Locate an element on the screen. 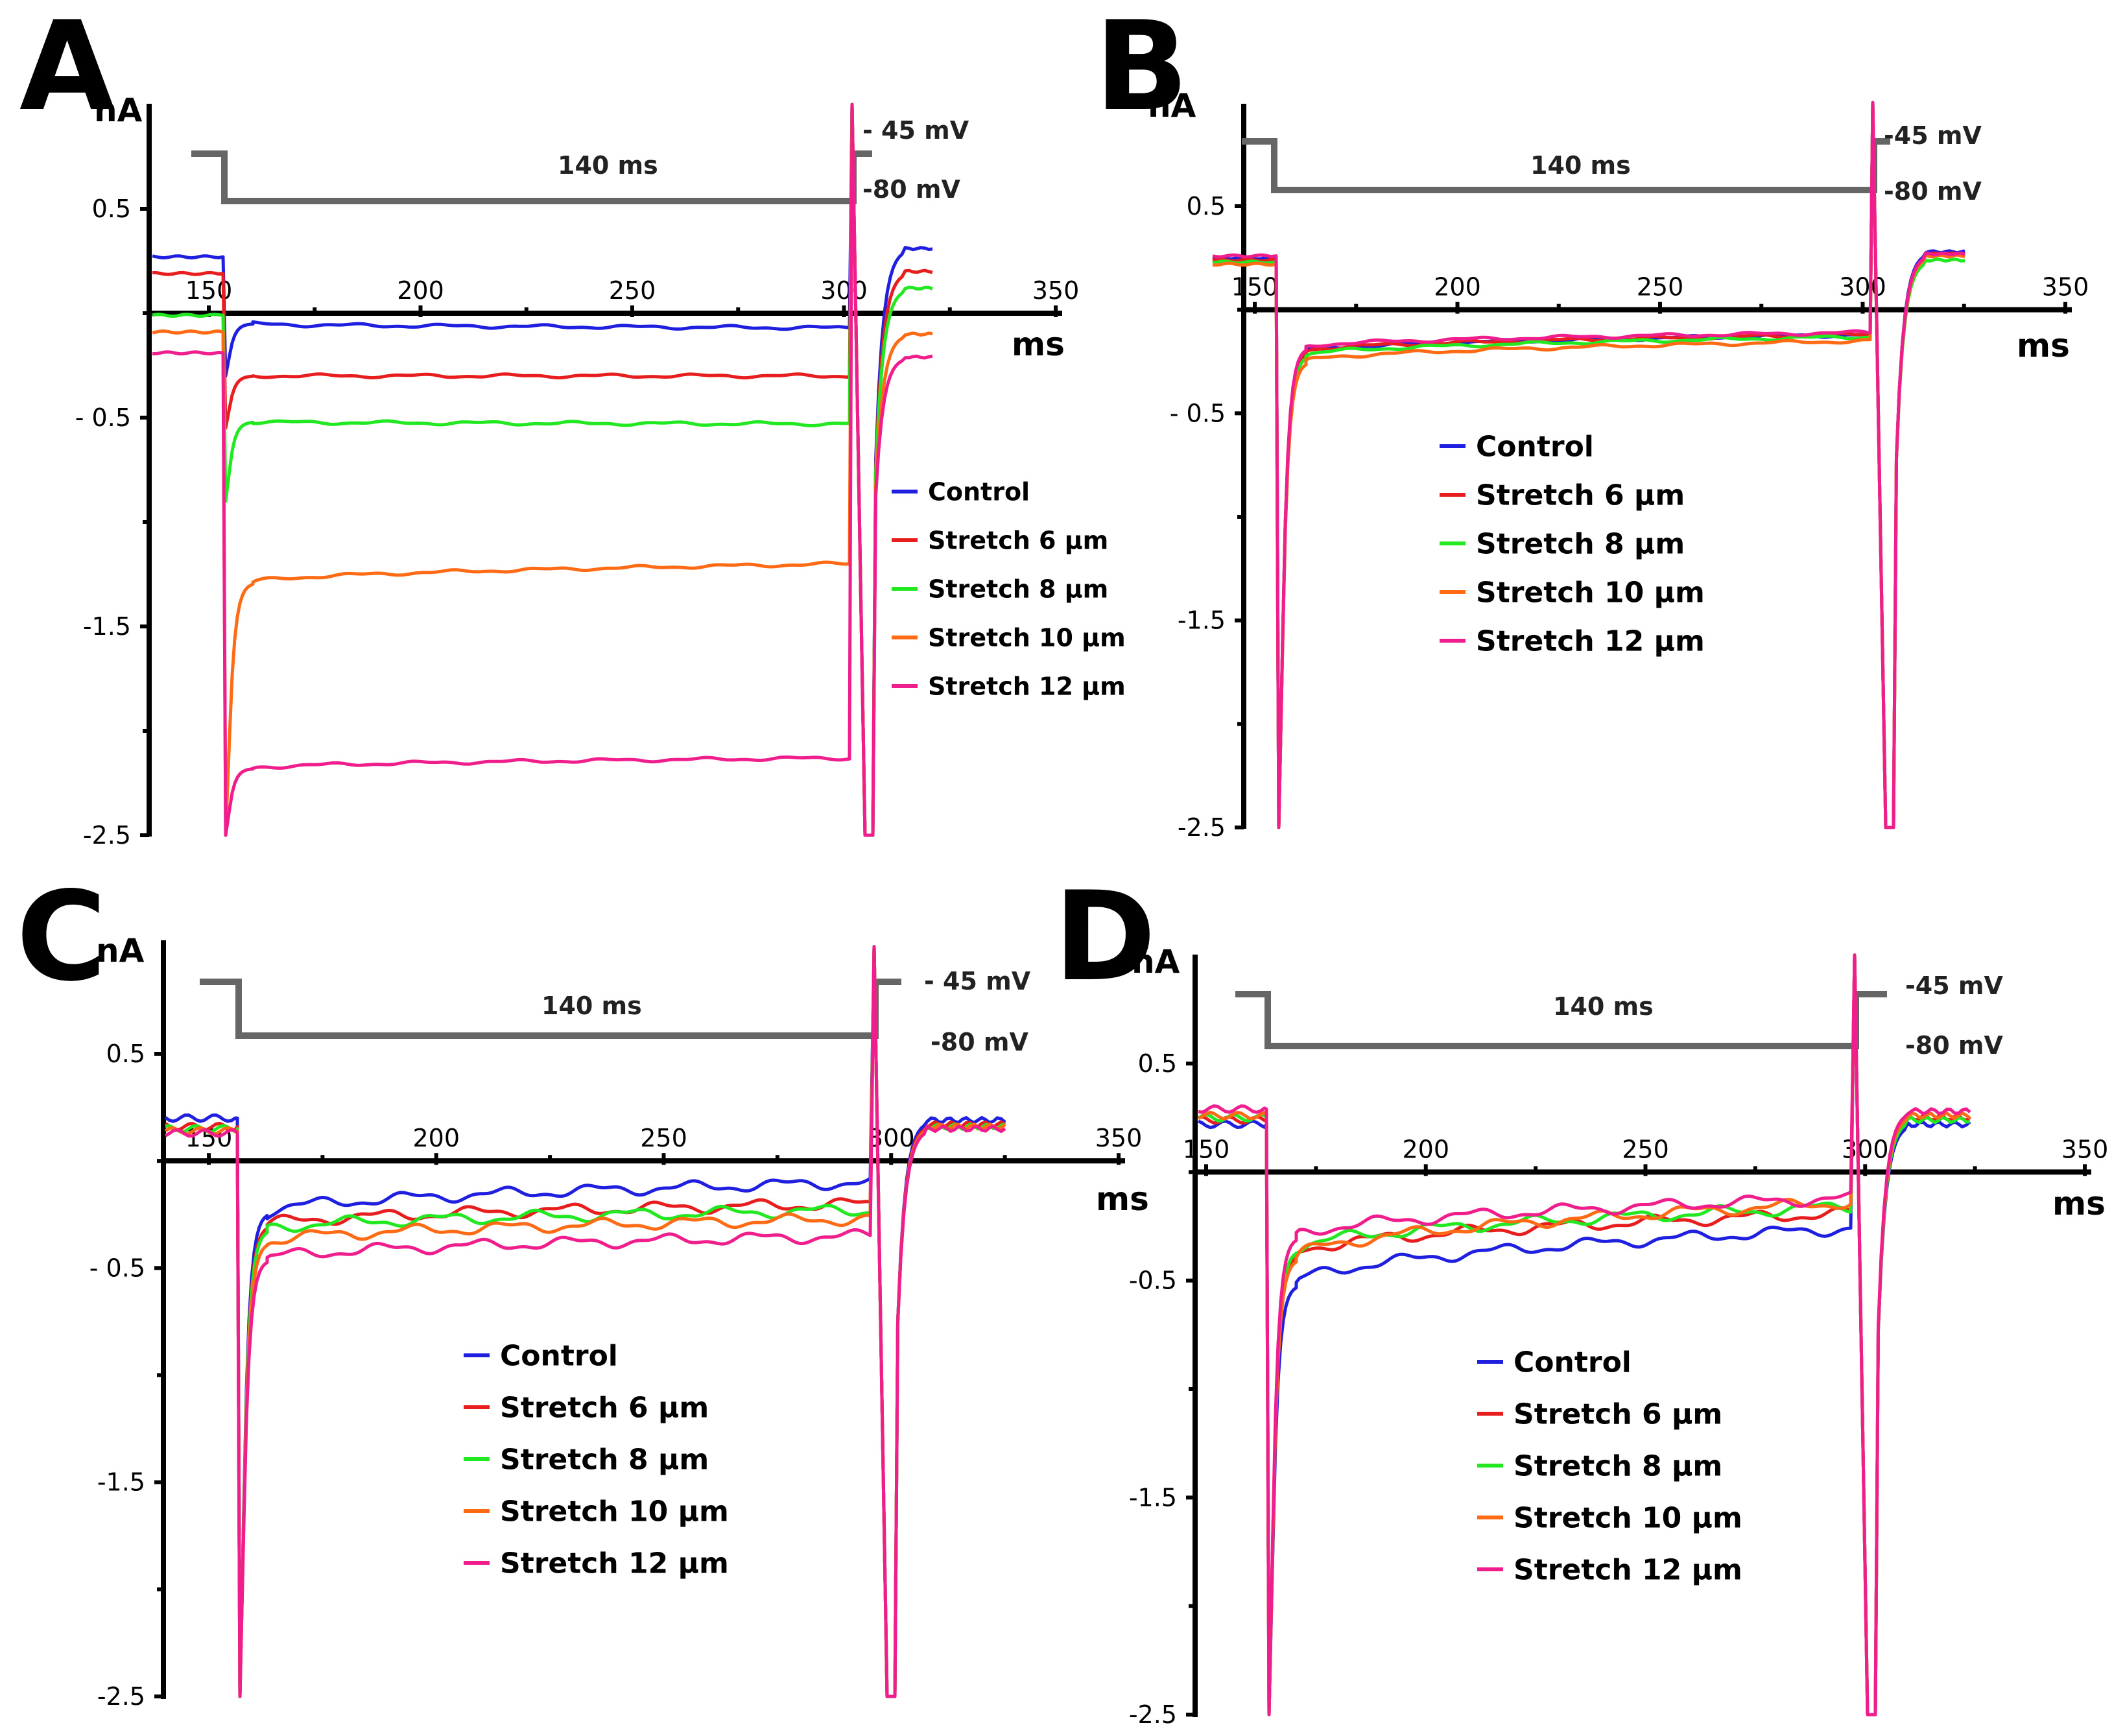 The width and height of the screenshot is (2125, 1736). panel-letter: C is located at coordinates (61, 936).